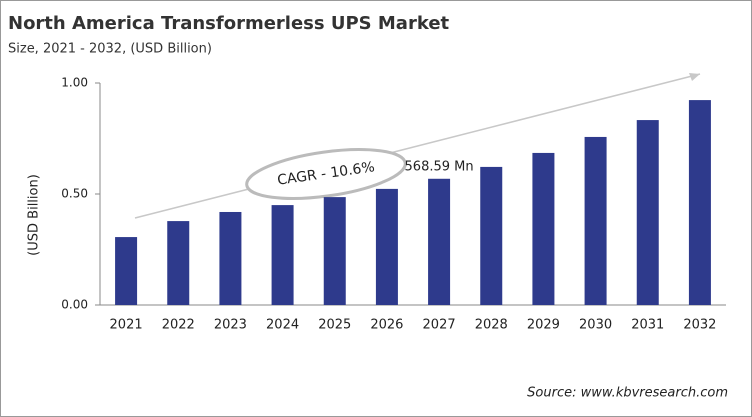 Image resolution: width=752 pixels, height=417 pixels. What do you see at coordinates (386, 325) in the screenshot?
I see `x-tick-label: 2026` at bounding box center [386, 325].